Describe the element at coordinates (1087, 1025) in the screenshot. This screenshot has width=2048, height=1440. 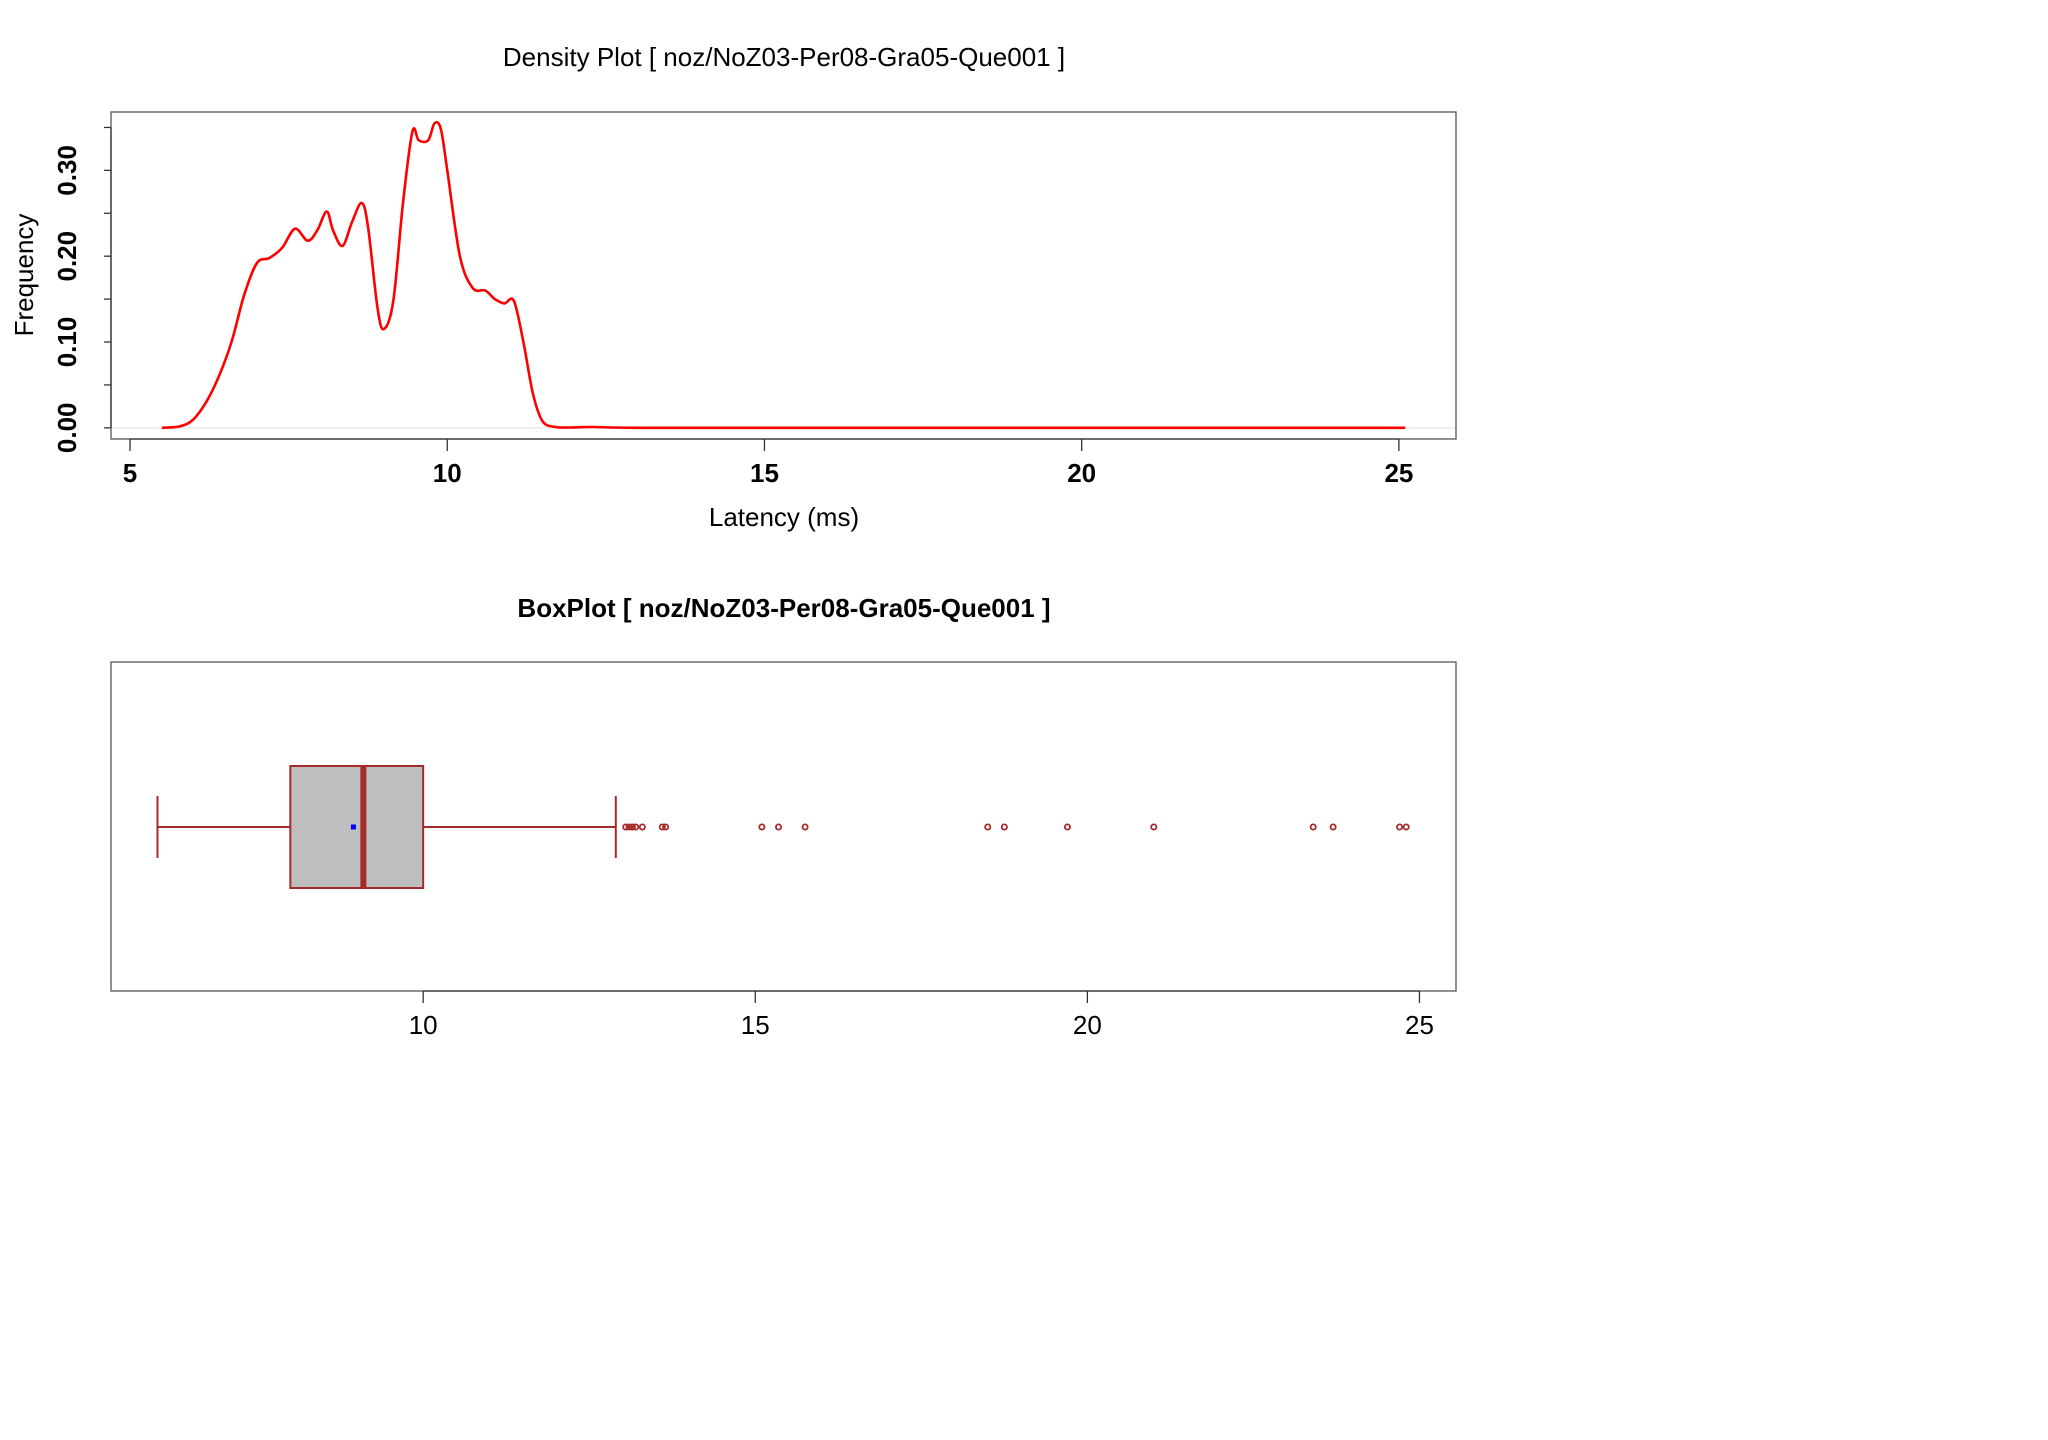
I see `box-x-tick-label: 20` at that location.